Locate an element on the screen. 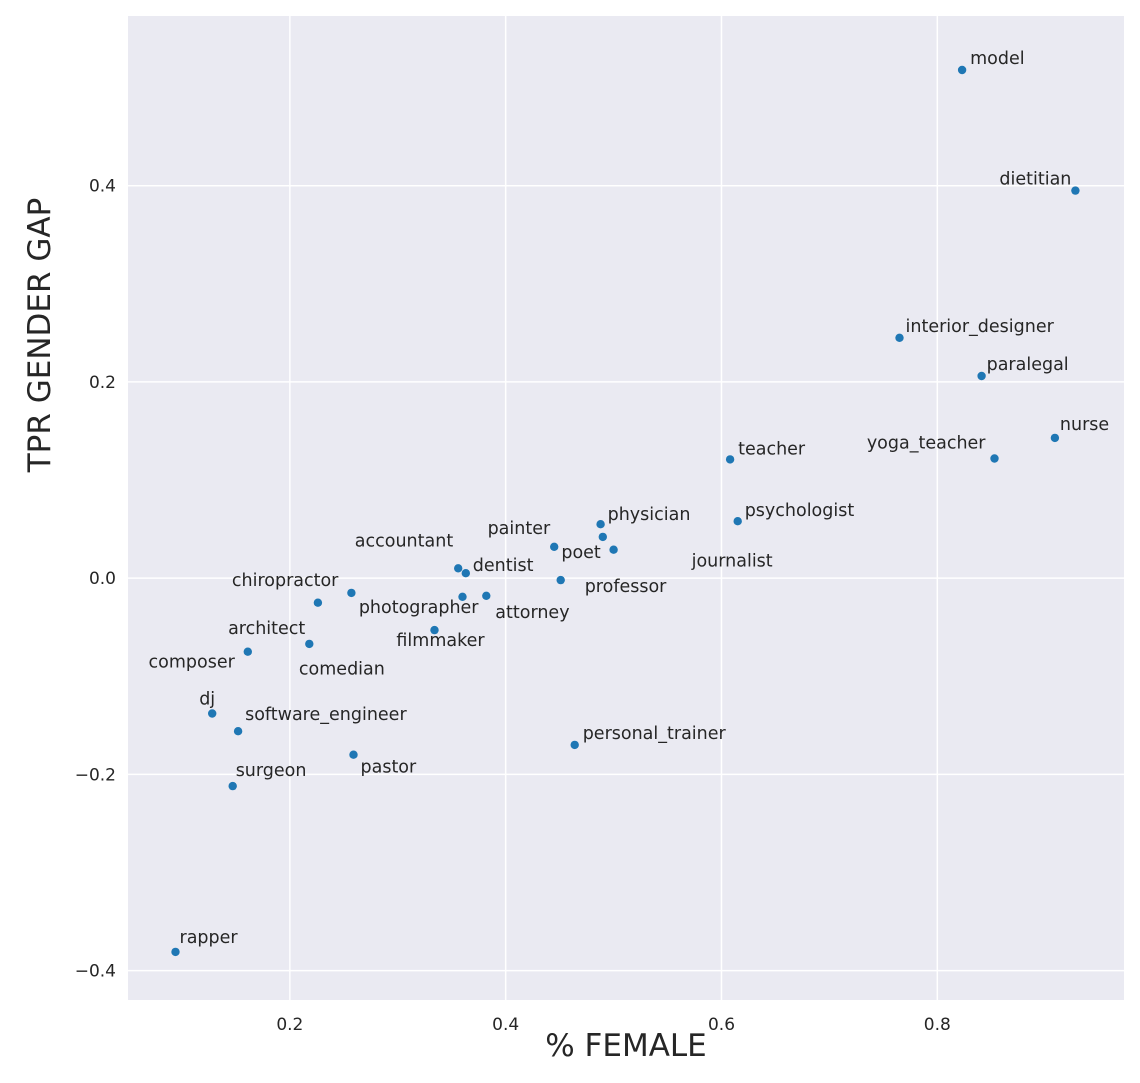 The image size is (1140, 1083). y-tick-label: −0.4 is located at coordinates (95, 972).